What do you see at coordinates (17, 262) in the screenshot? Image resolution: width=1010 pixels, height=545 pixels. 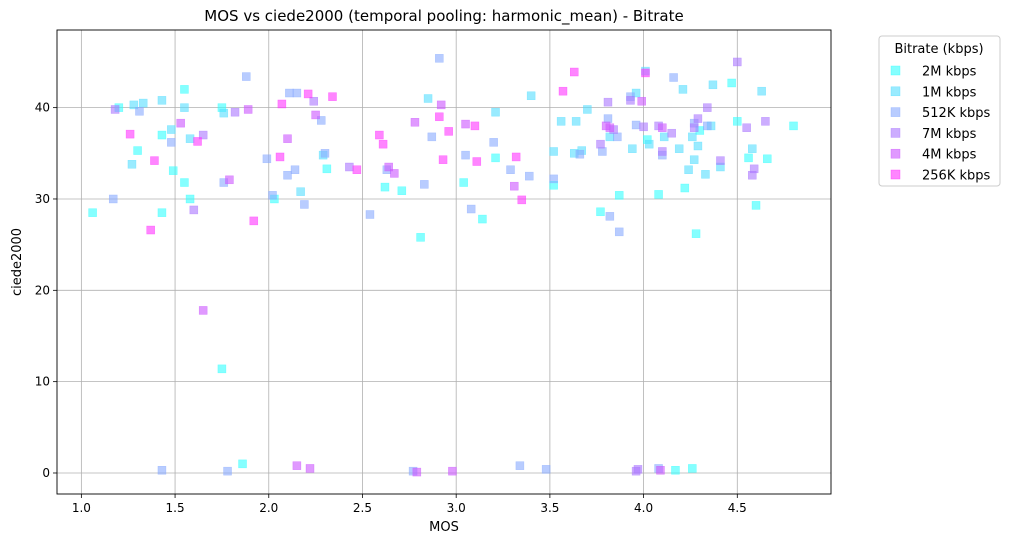 I see `y-axis-label: ciede2000` at bounding box center [17, 262].